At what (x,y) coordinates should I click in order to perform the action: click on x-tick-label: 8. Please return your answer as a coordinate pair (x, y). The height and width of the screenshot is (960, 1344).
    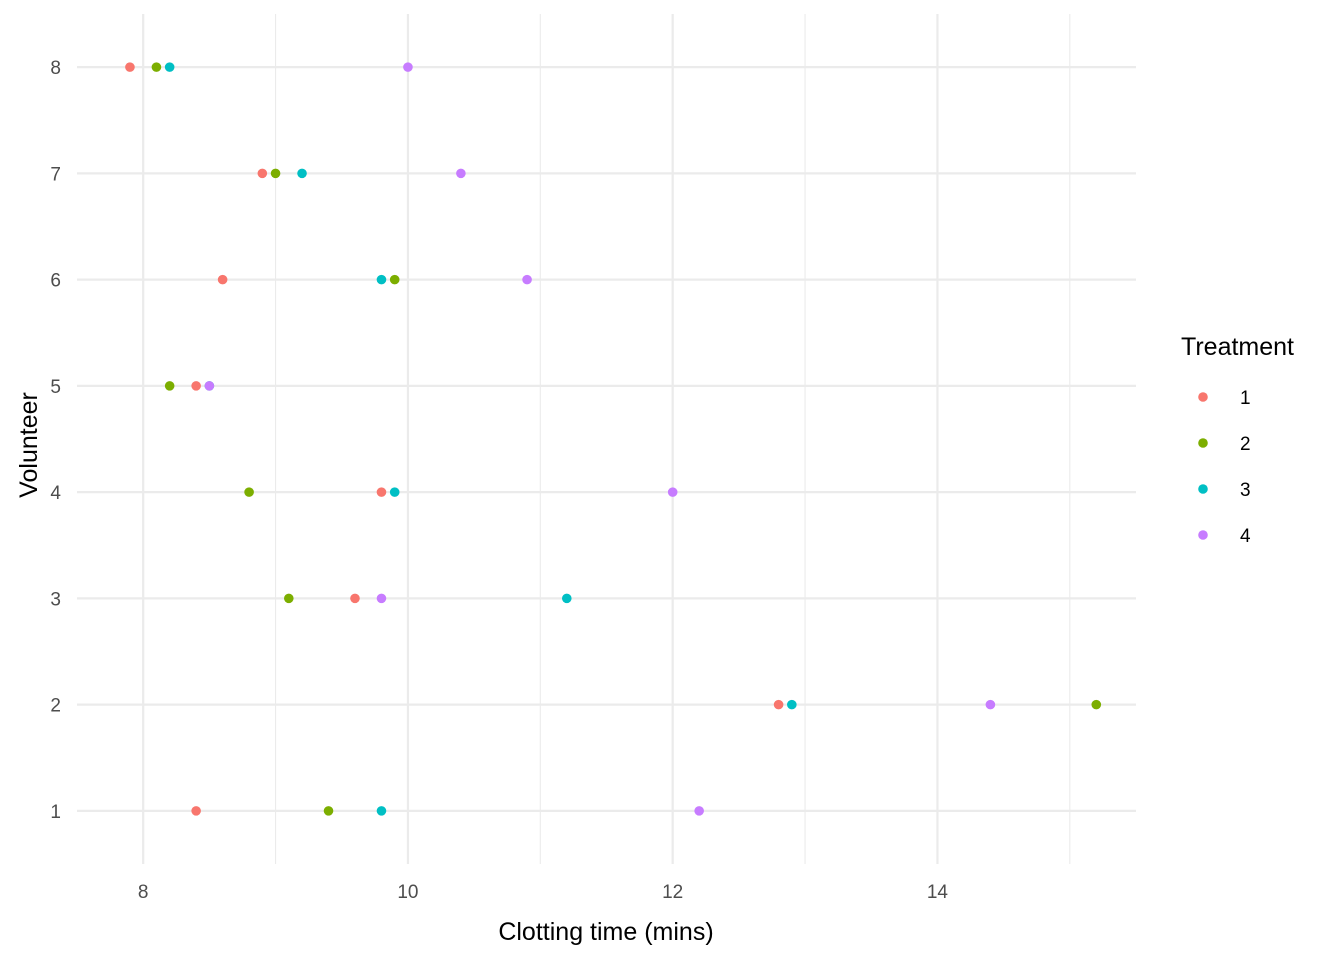
    Looking at the image, I should click on (143, 892).